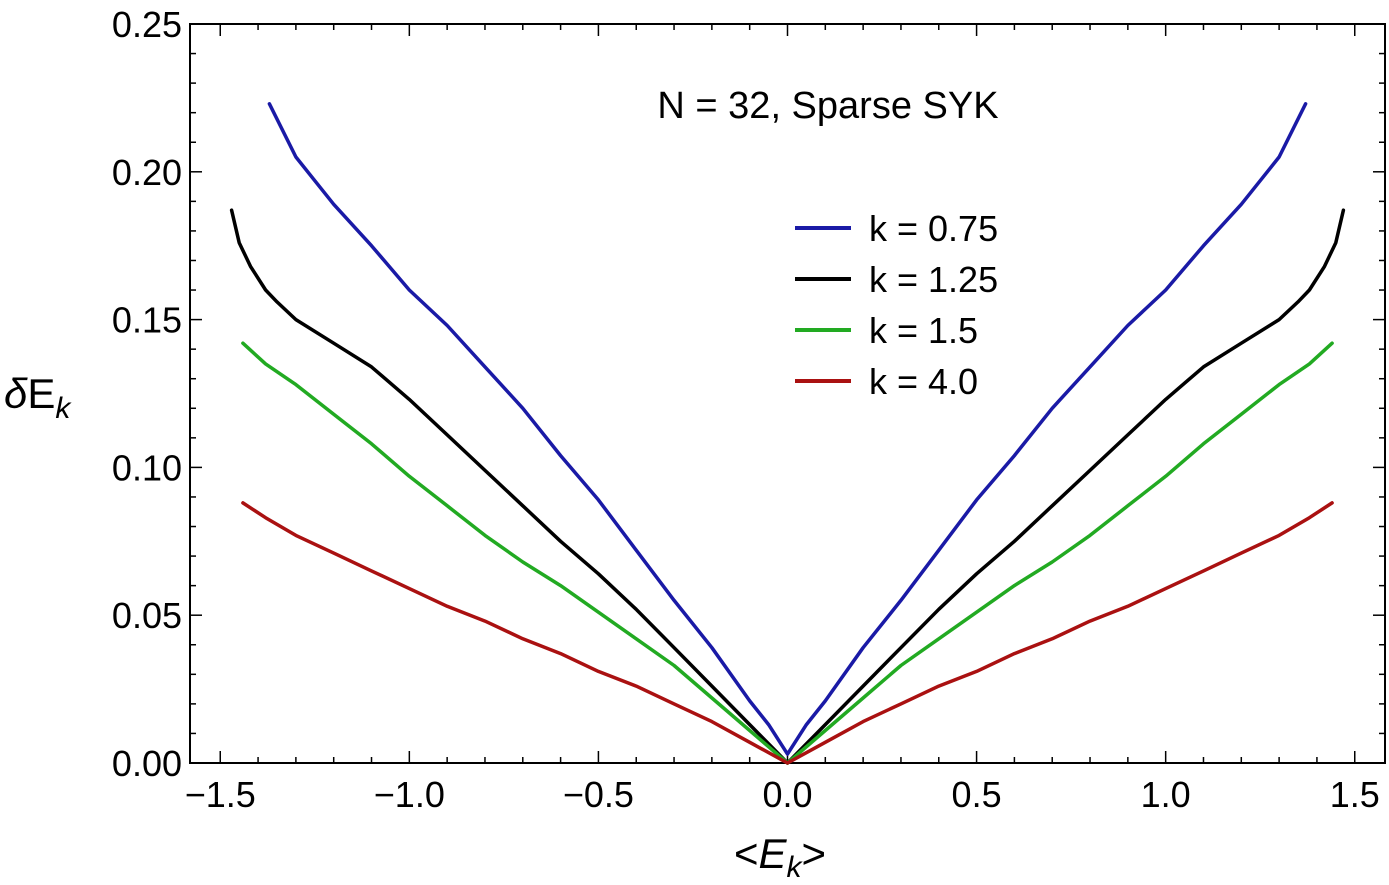 Image resolution: width=1389 pixels, height=885 pixels. Describe the element at coordinates (16, 393) in the screenshot. I see `y-axis-label-delta: δ` at that location.